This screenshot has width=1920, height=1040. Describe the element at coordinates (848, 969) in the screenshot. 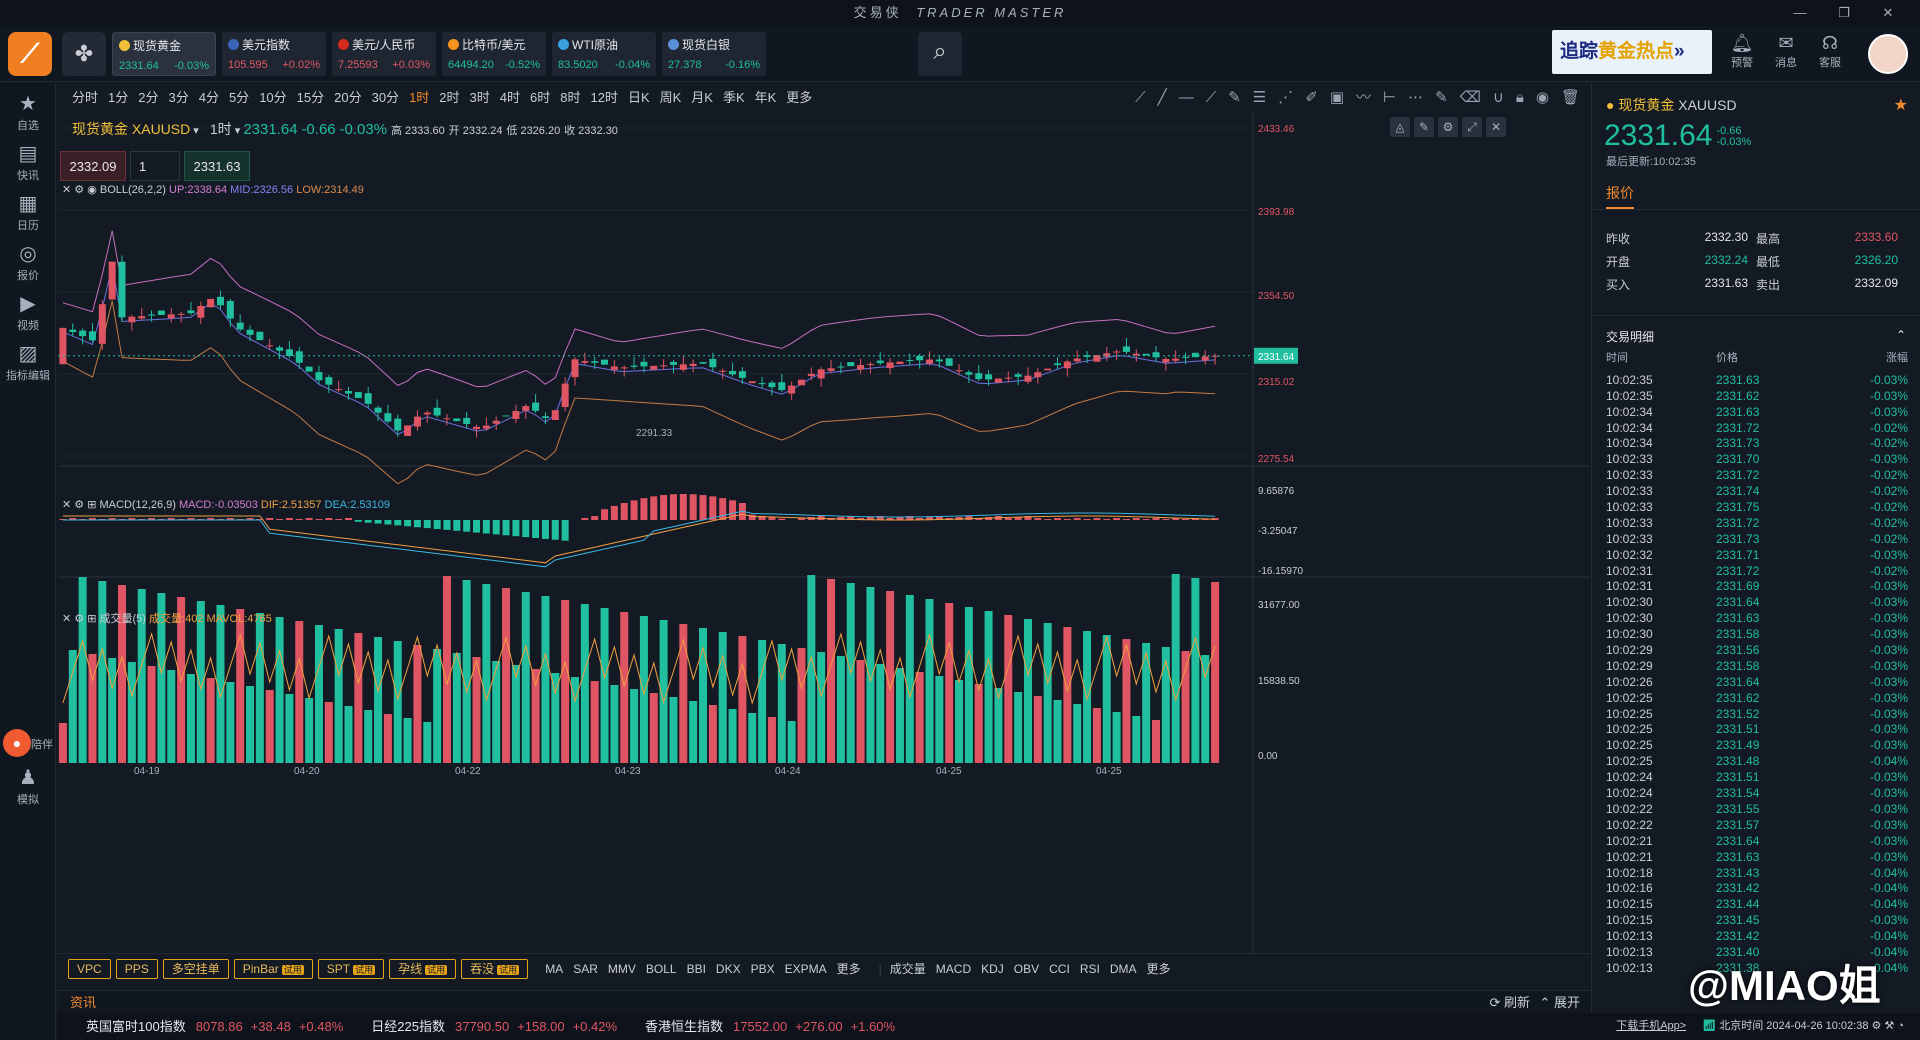

I see `main-indicator-8: 更多` at that location.